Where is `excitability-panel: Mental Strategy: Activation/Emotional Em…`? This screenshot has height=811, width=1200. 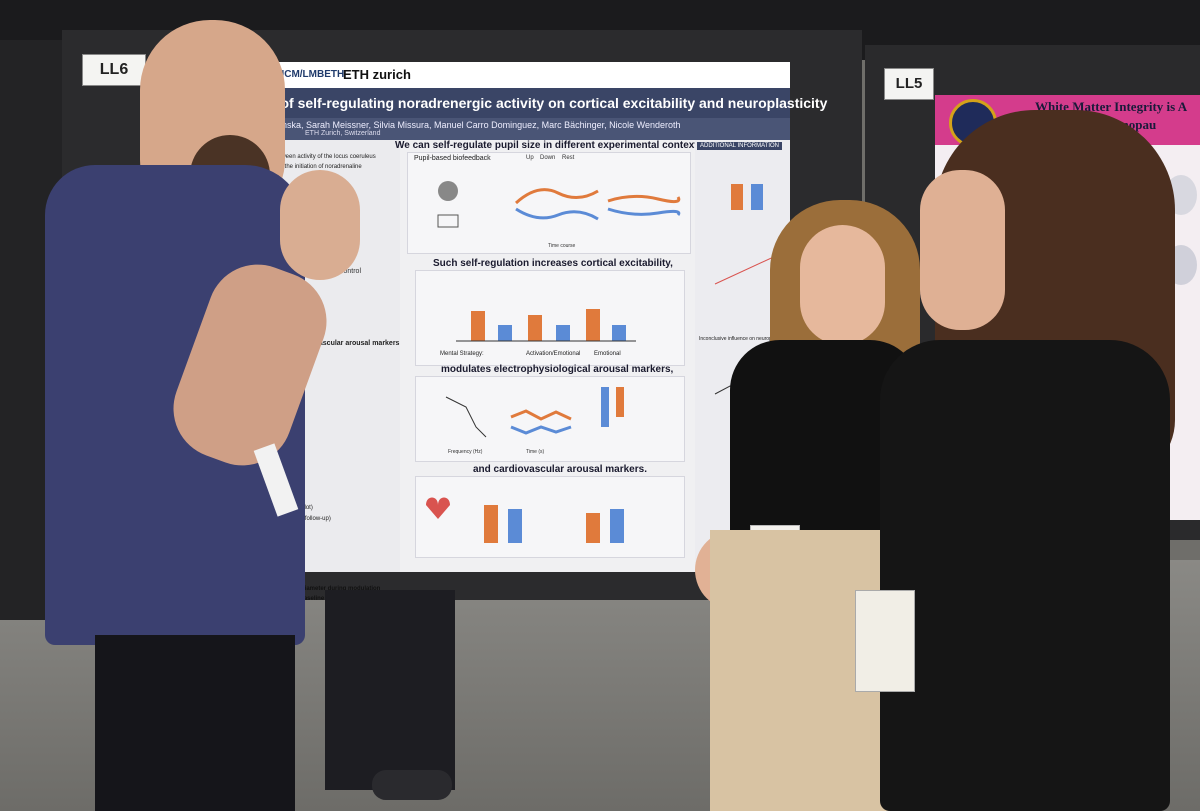
excitability-panel: Mental Strategy: Activation/Emotional Em… is located at coordinates (550, 318).